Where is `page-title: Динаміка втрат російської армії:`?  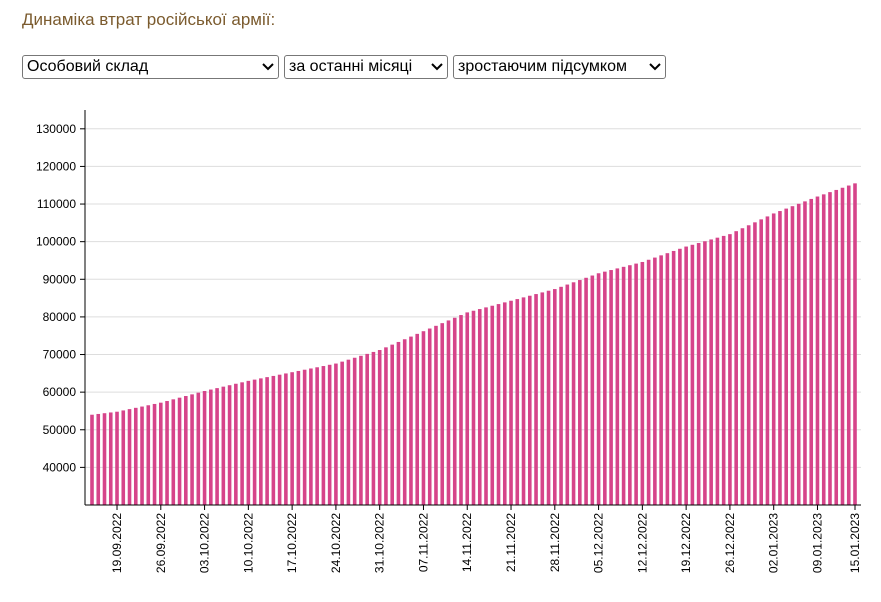 page-title: Динаміка втрат російської армії: is located at coordinates (149, 19).